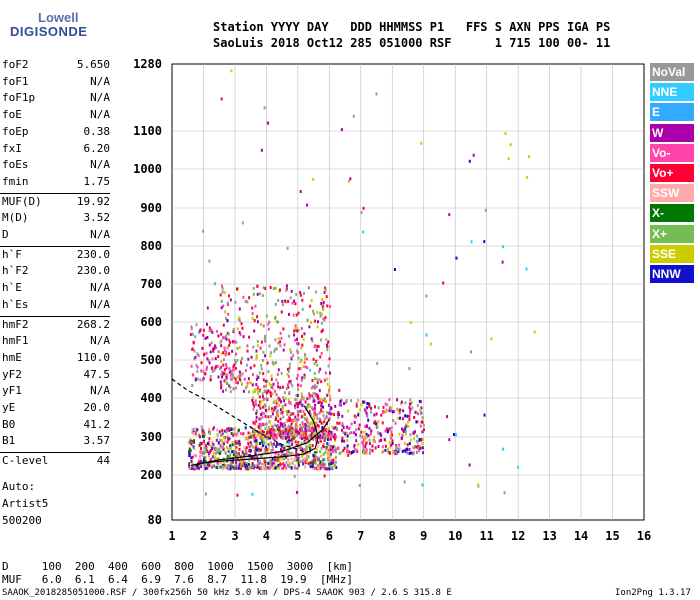 Image resolution: width=700 pixels, height=600 pixels. I want to click on param-row-hf2: h`F2 230.0, so click(56, 272).